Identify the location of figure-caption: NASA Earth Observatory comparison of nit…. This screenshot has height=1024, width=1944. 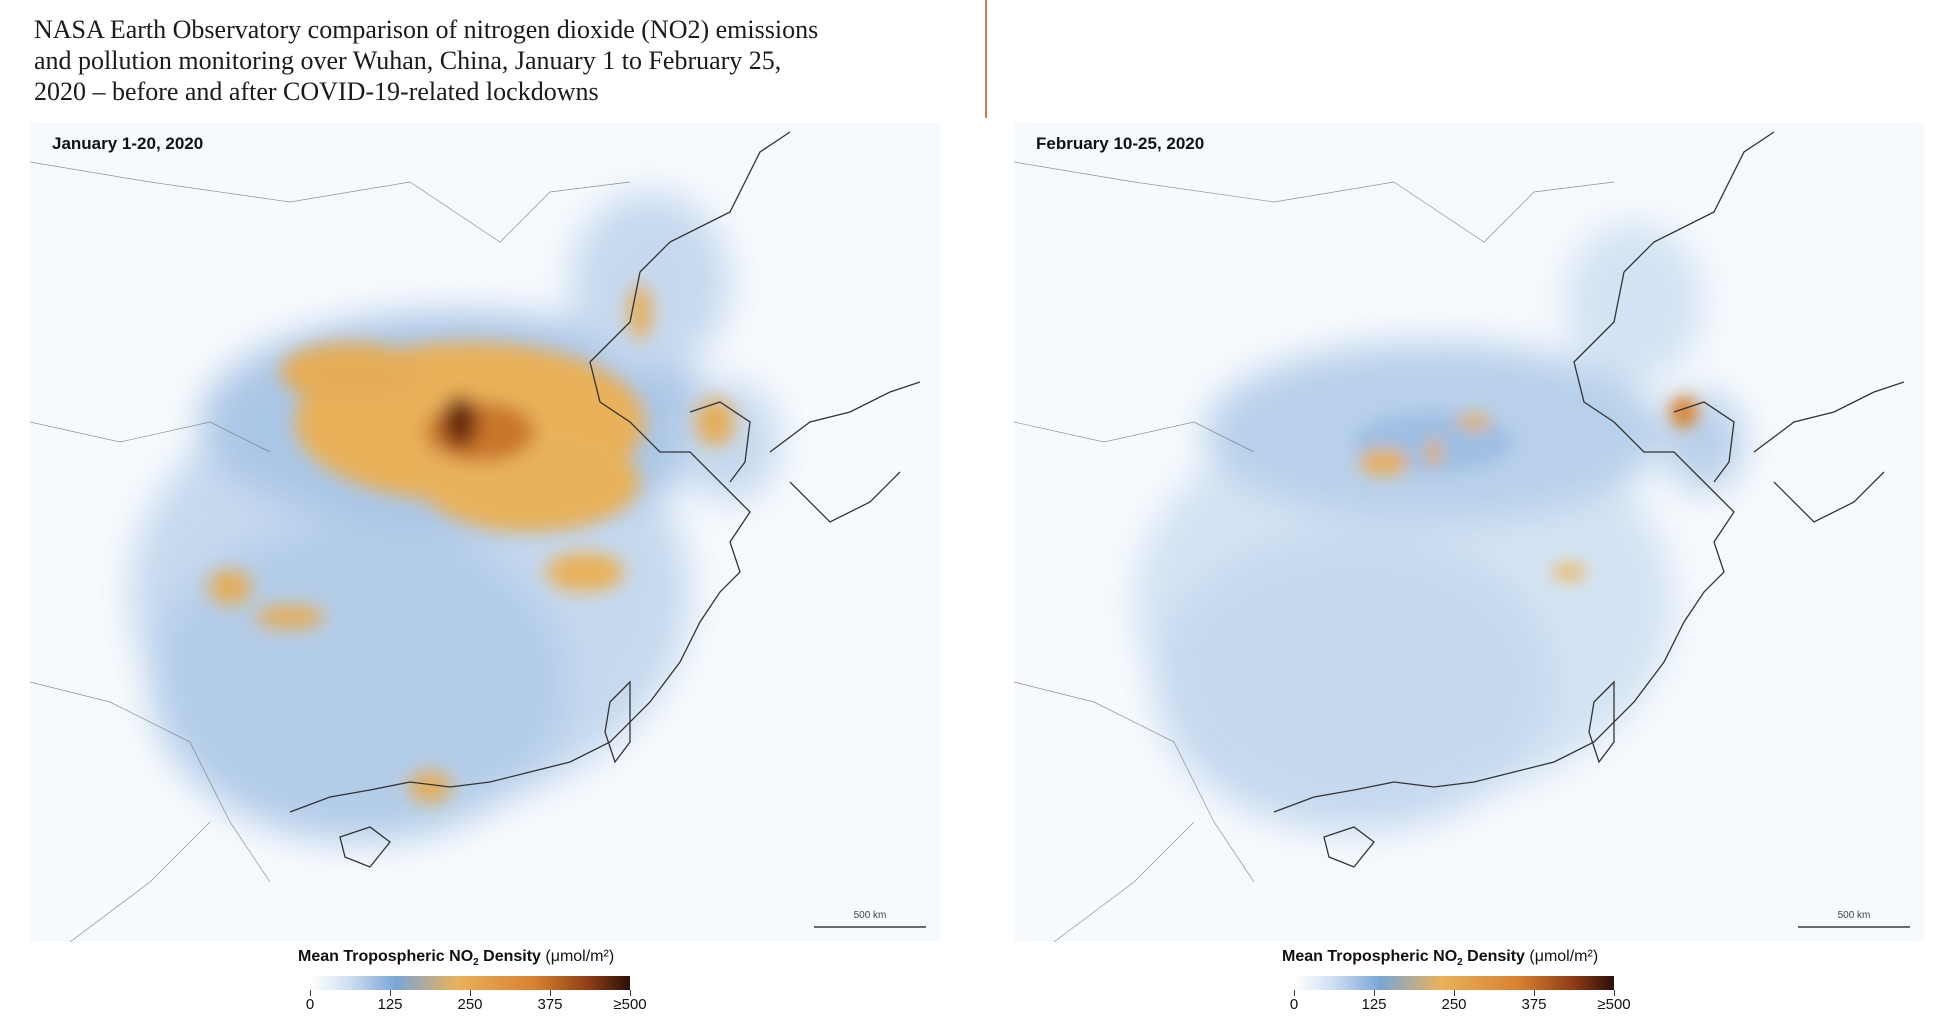
(514, 60).